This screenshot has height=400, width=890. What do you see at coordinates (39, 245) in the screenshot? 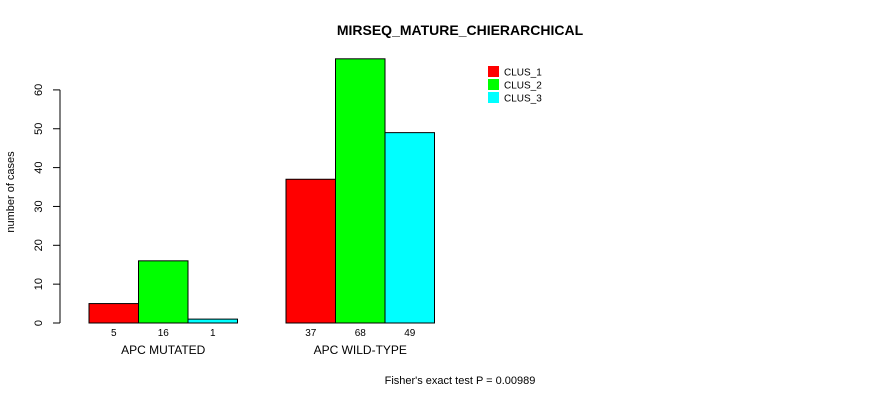
I see `y-tick-label: 20` at bounding box center [39, 245].